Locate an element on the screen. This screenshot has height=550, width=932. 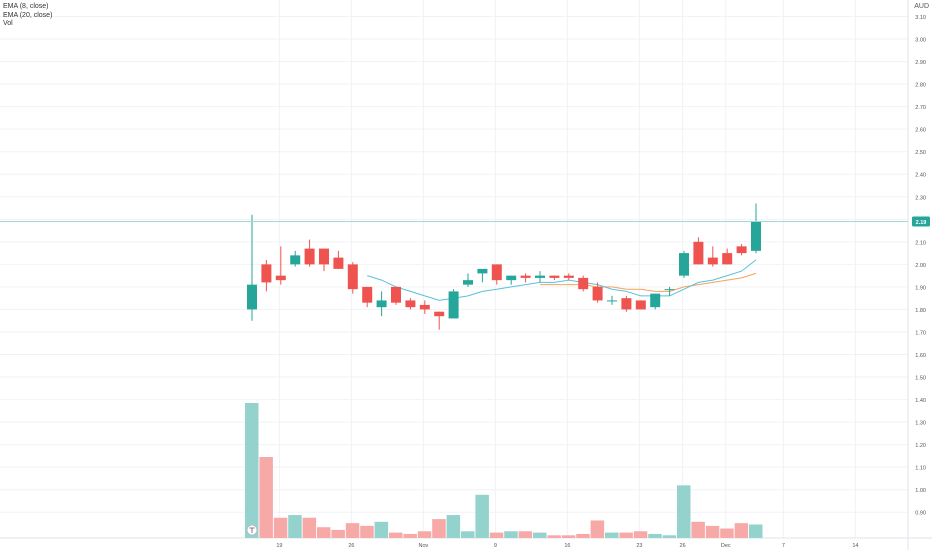
x-tick-label: 19 is located at coordinates (279, 546).